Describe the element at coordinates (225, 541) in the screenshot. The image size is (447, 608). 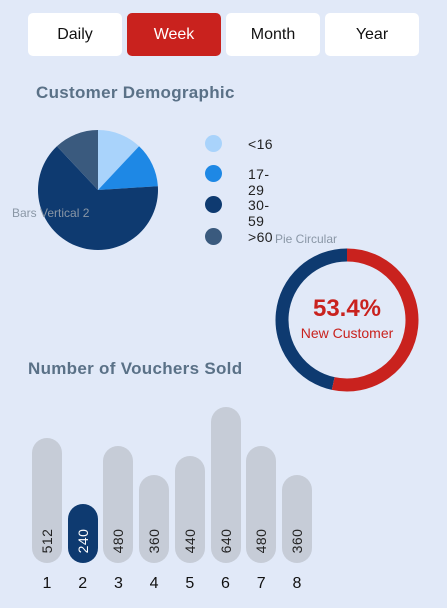
I see `voucher-bar-value: 640` at that location.